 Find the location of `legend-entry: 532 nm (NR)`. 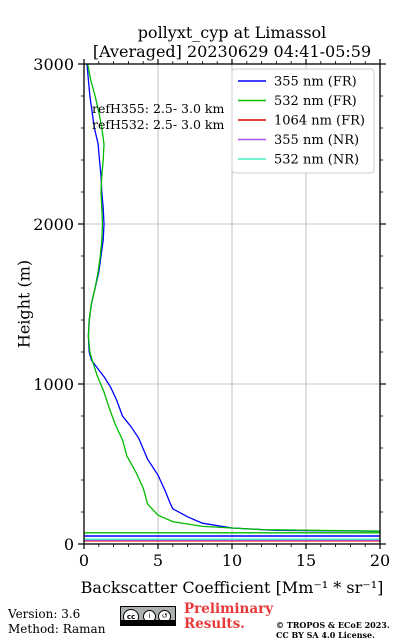

legend-entry: 532 nm (NR) is located at coordinates (316, 160).